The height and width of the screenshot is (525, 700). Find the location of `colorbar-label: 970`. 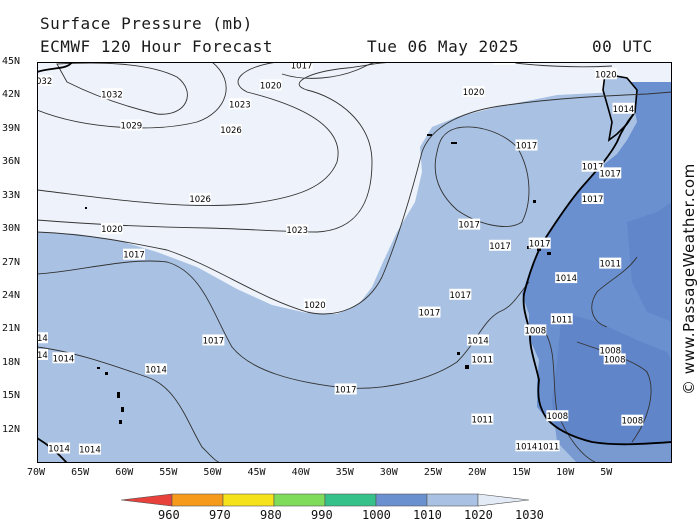

colorbar-label: 970 is located at coordinates (220, 515).